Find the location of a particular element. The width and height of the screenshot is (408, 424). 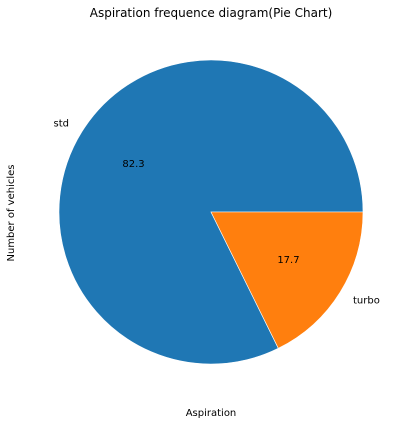

slice-percent-turbo: 17.7 is located at coordinates (288, 260).